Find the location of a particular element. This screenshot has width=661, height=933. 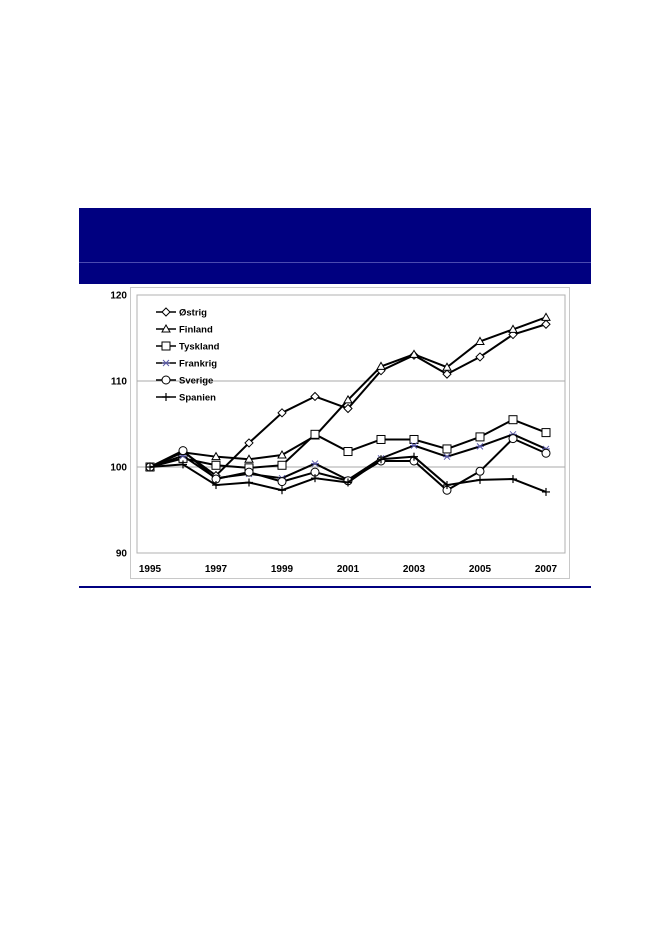

y-tick-label: 120 is located at coordinates (118, 296).